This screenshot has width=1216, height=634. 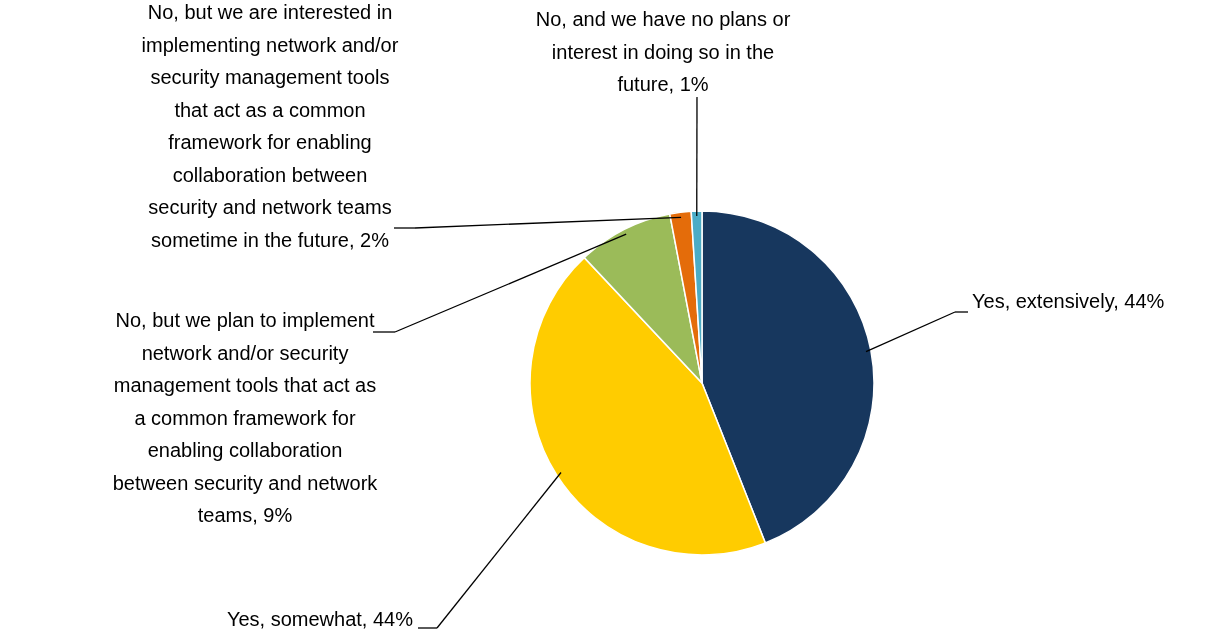 What do you see at coordinates (320, 619) in the screenshot?
I see `slice-label: Yes, somewhat, 44%` at bounding box center [320, 619].